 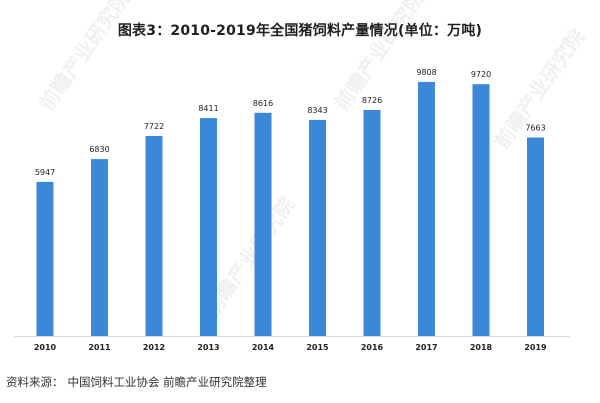 What do you see at coordinates (263, 103) in the screenshot?
I see `value-label-2014: 8616` at bounding box center [263, 103].